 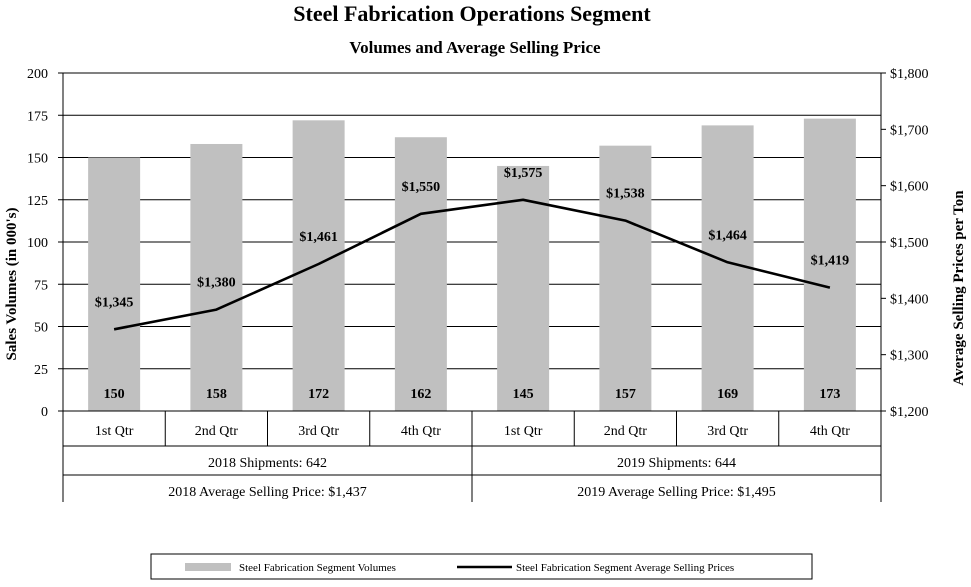 What do you see at coordinates (727, 394) in the screenshot?
I see `volume-data-label: 169` at bounding box center [727, 394].